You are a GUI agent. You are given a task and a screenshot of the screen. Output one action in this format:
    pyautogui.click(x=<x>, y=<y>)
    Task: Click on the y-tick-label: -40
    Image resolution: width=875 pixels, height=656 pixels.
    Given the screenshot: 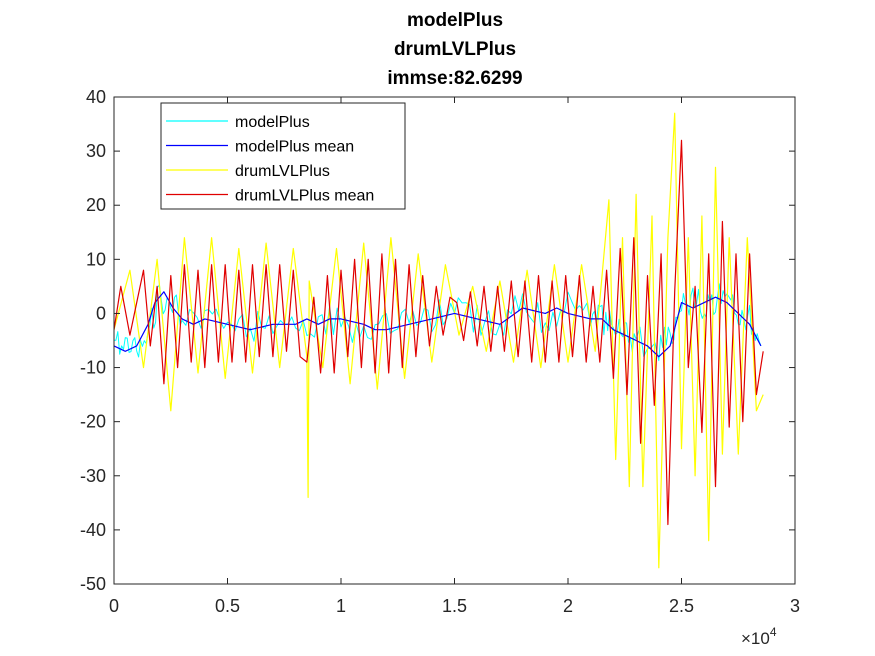 What is the action you would take?
    pyautogui.click(x=93, y=530)
    